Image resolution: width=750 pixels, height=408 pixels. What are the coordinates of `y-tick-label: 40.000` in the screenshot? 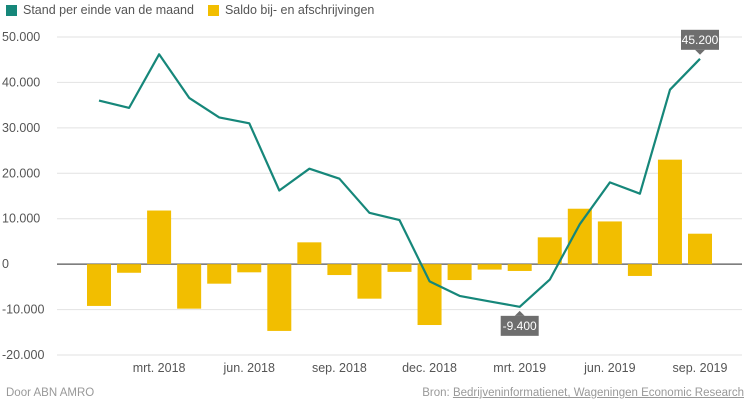 It's located at (21, 82).